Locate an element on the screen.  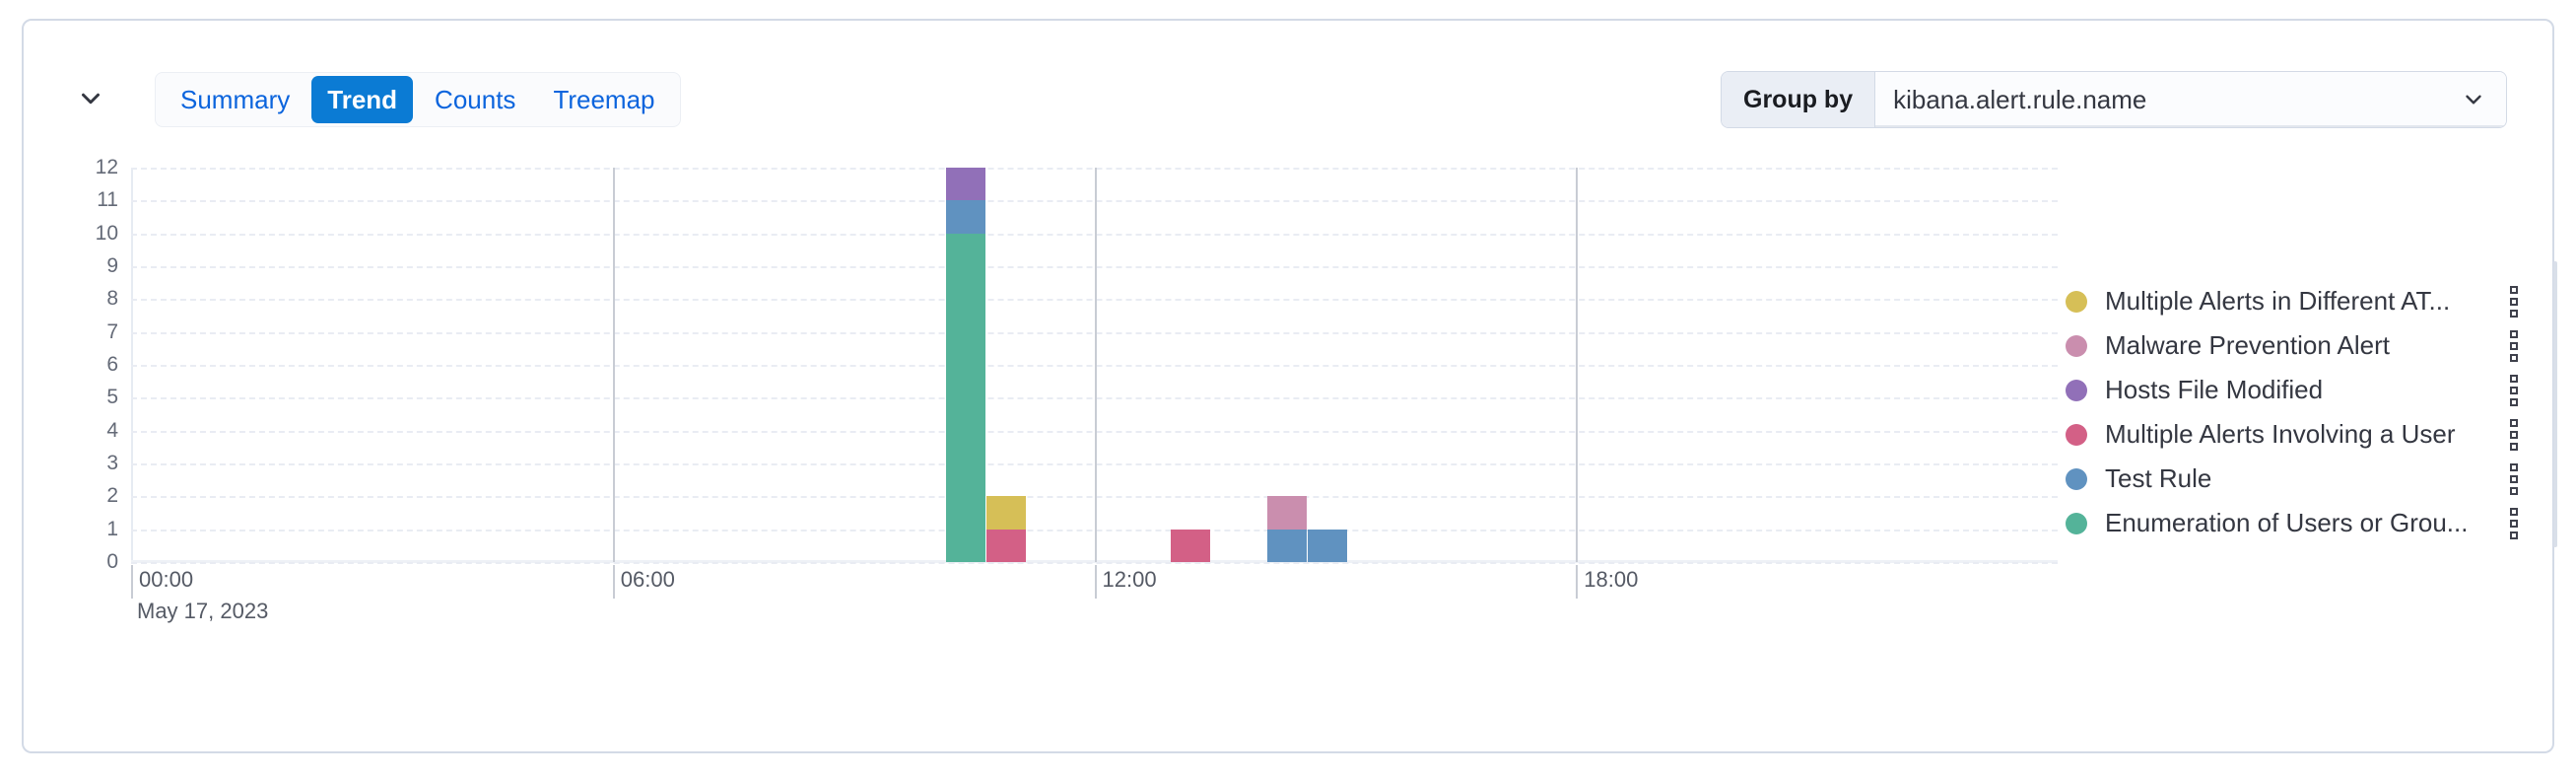
y-axis-tick: 12 is located at coordinates (106, 167).